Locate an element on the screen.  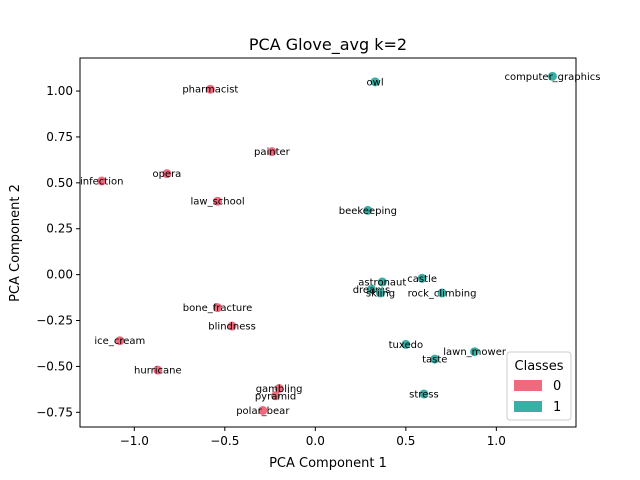
point-label: castle is located at coordinates (422, 279).